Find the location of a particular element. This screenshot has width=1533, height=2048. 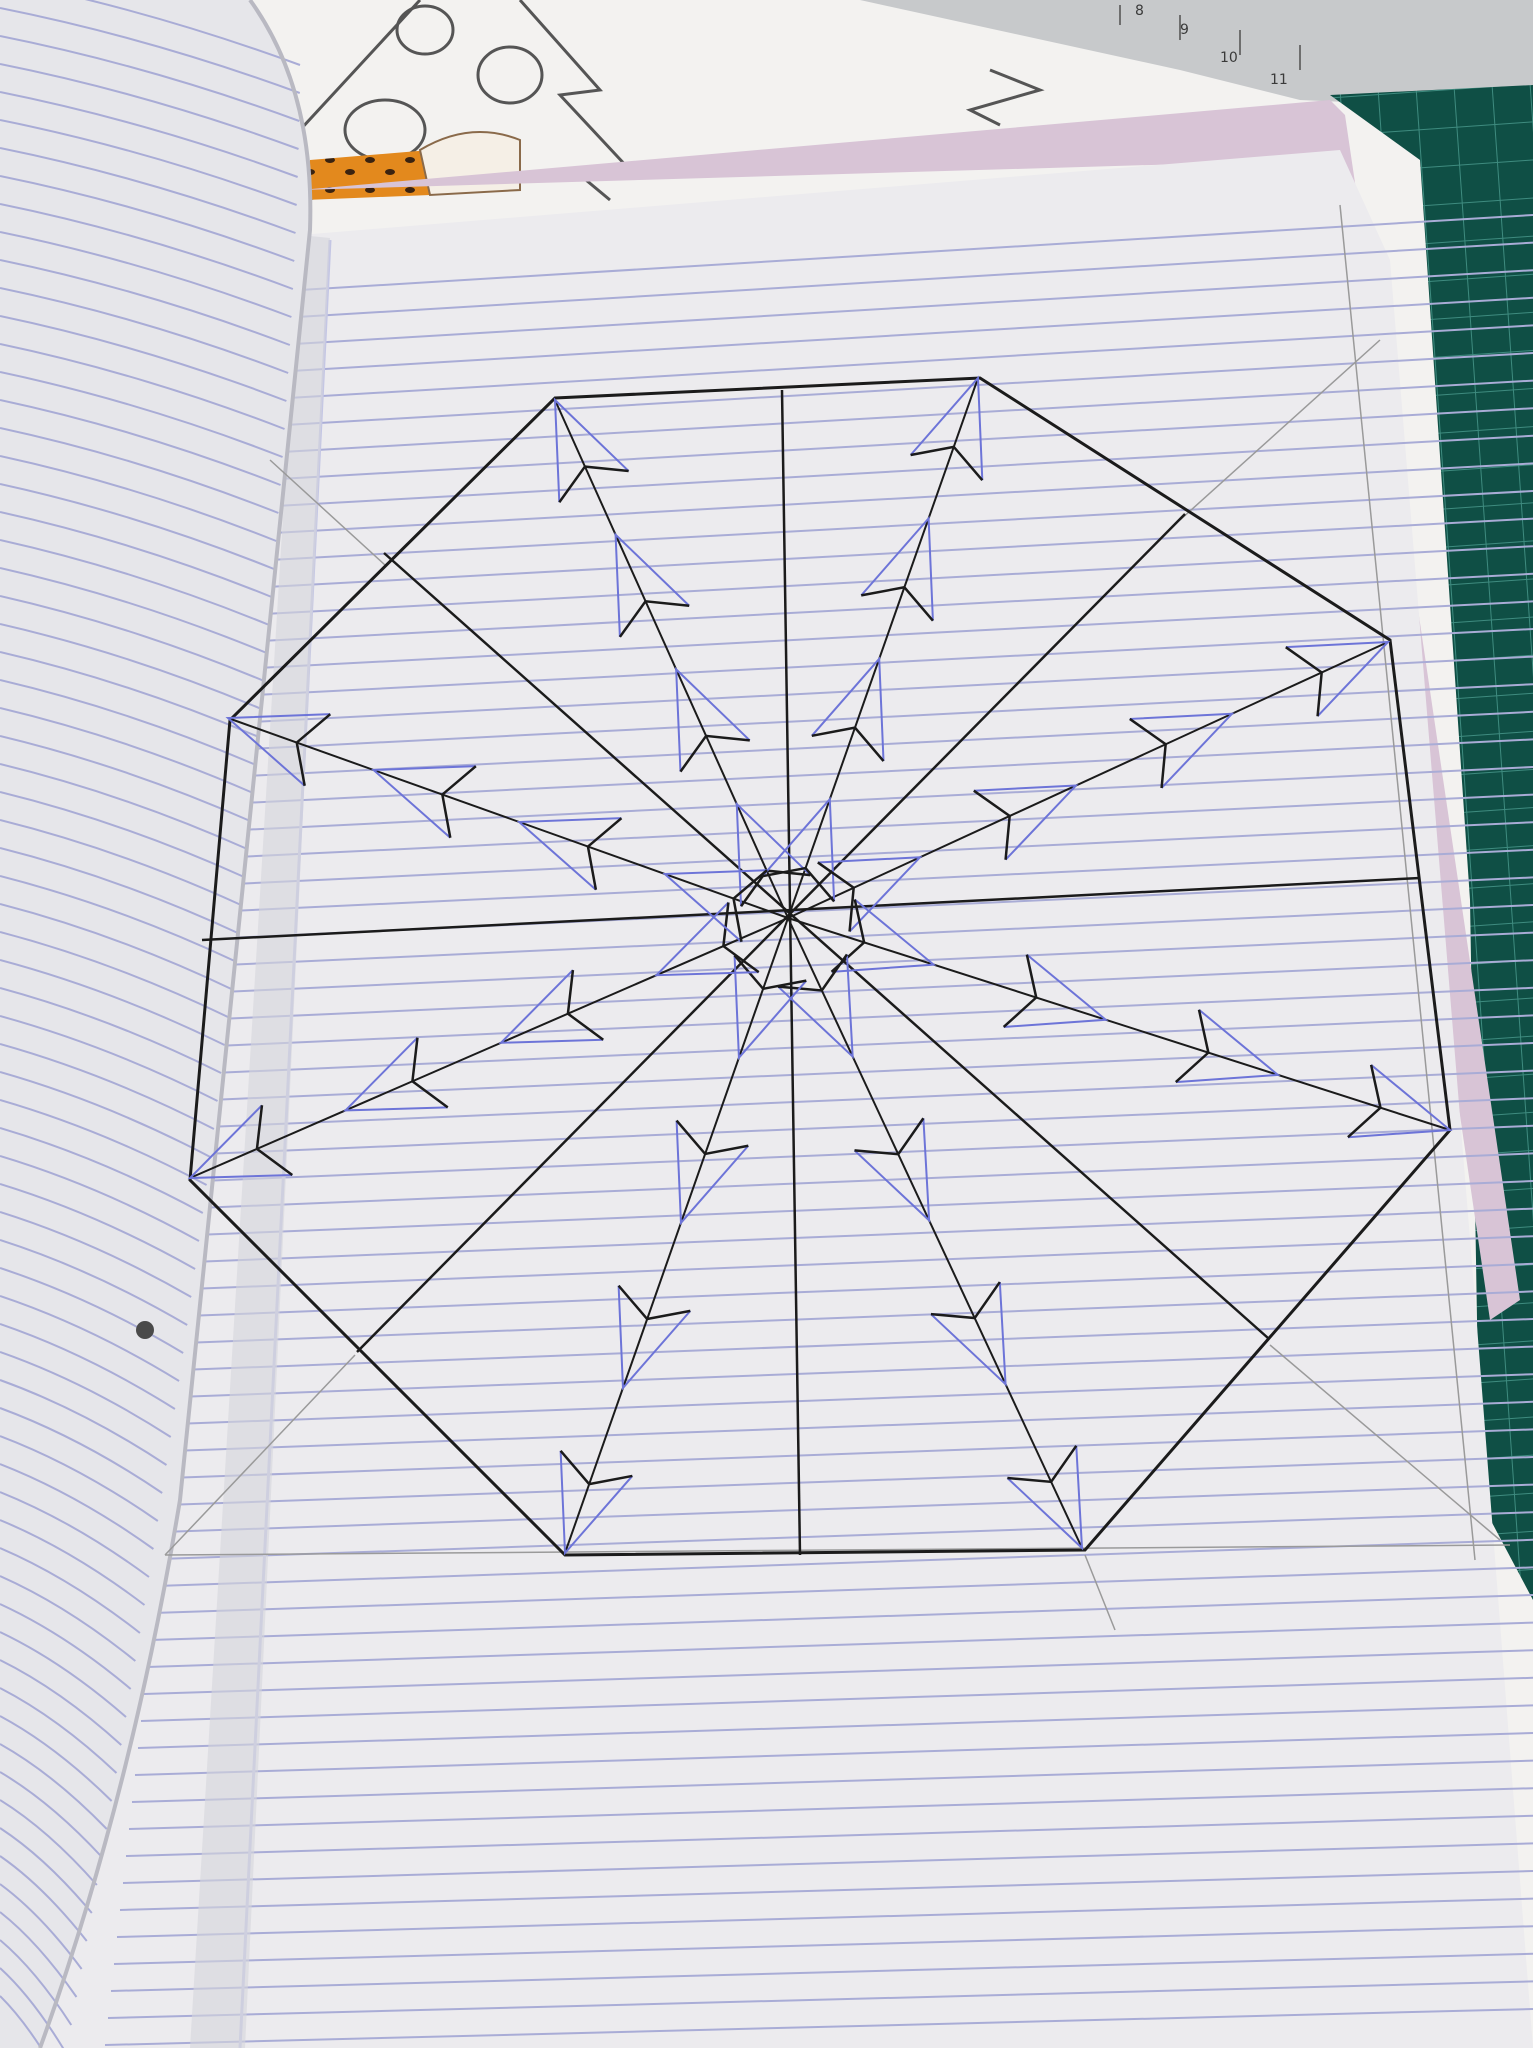

binder-hole is located at coordinates (145, 1330).